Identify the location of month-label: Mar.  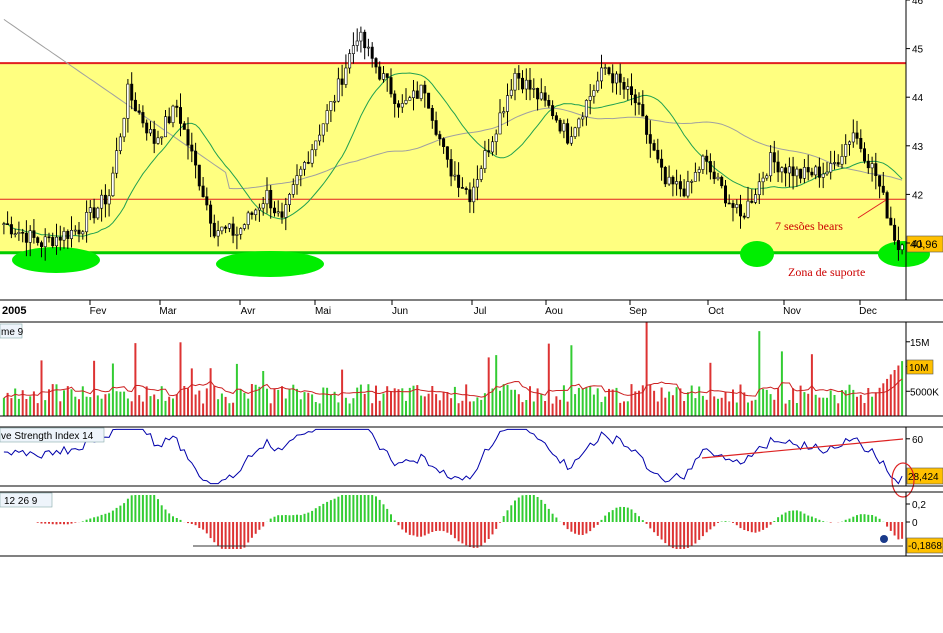
(168, 311).